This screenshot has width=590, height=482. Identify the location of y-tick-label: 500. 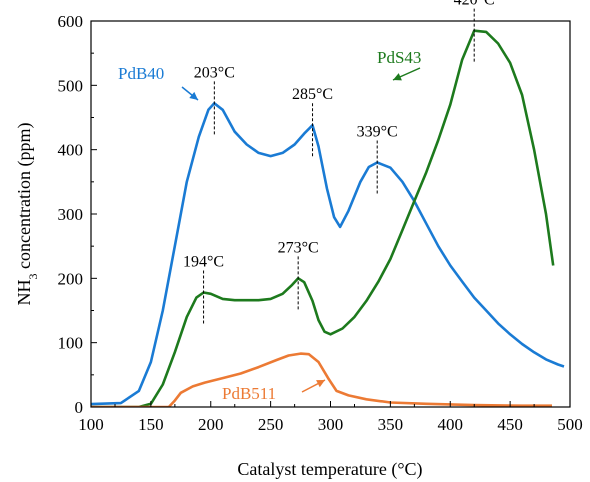
(71, 85).